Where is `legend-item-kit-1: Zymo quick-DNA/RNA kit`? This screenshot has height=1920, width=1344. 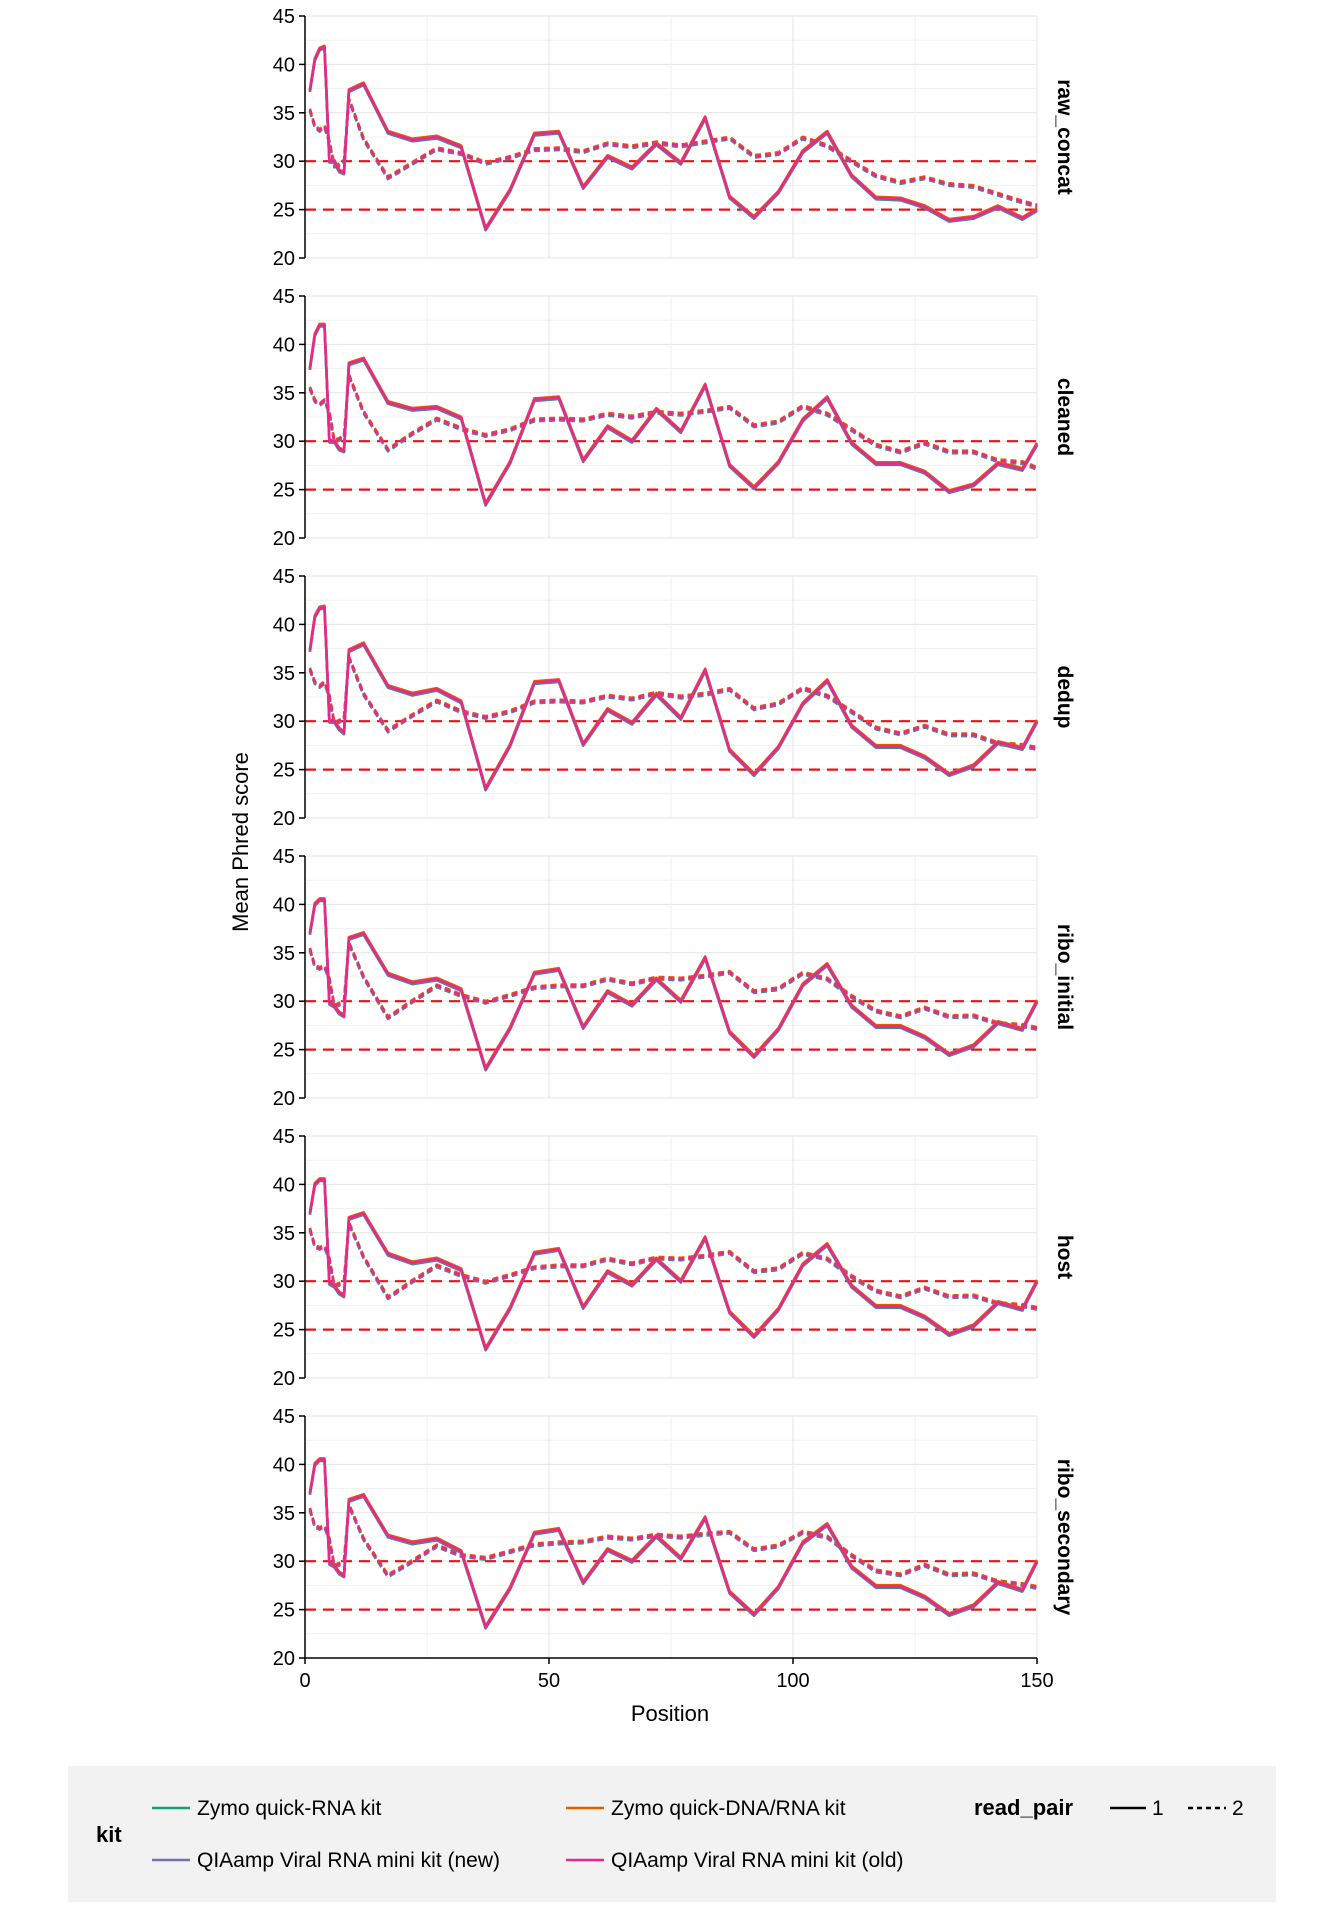 legend-item-kit-1: Zymo quick-DNA/RNA kit is located at coordinates (706, 1808).